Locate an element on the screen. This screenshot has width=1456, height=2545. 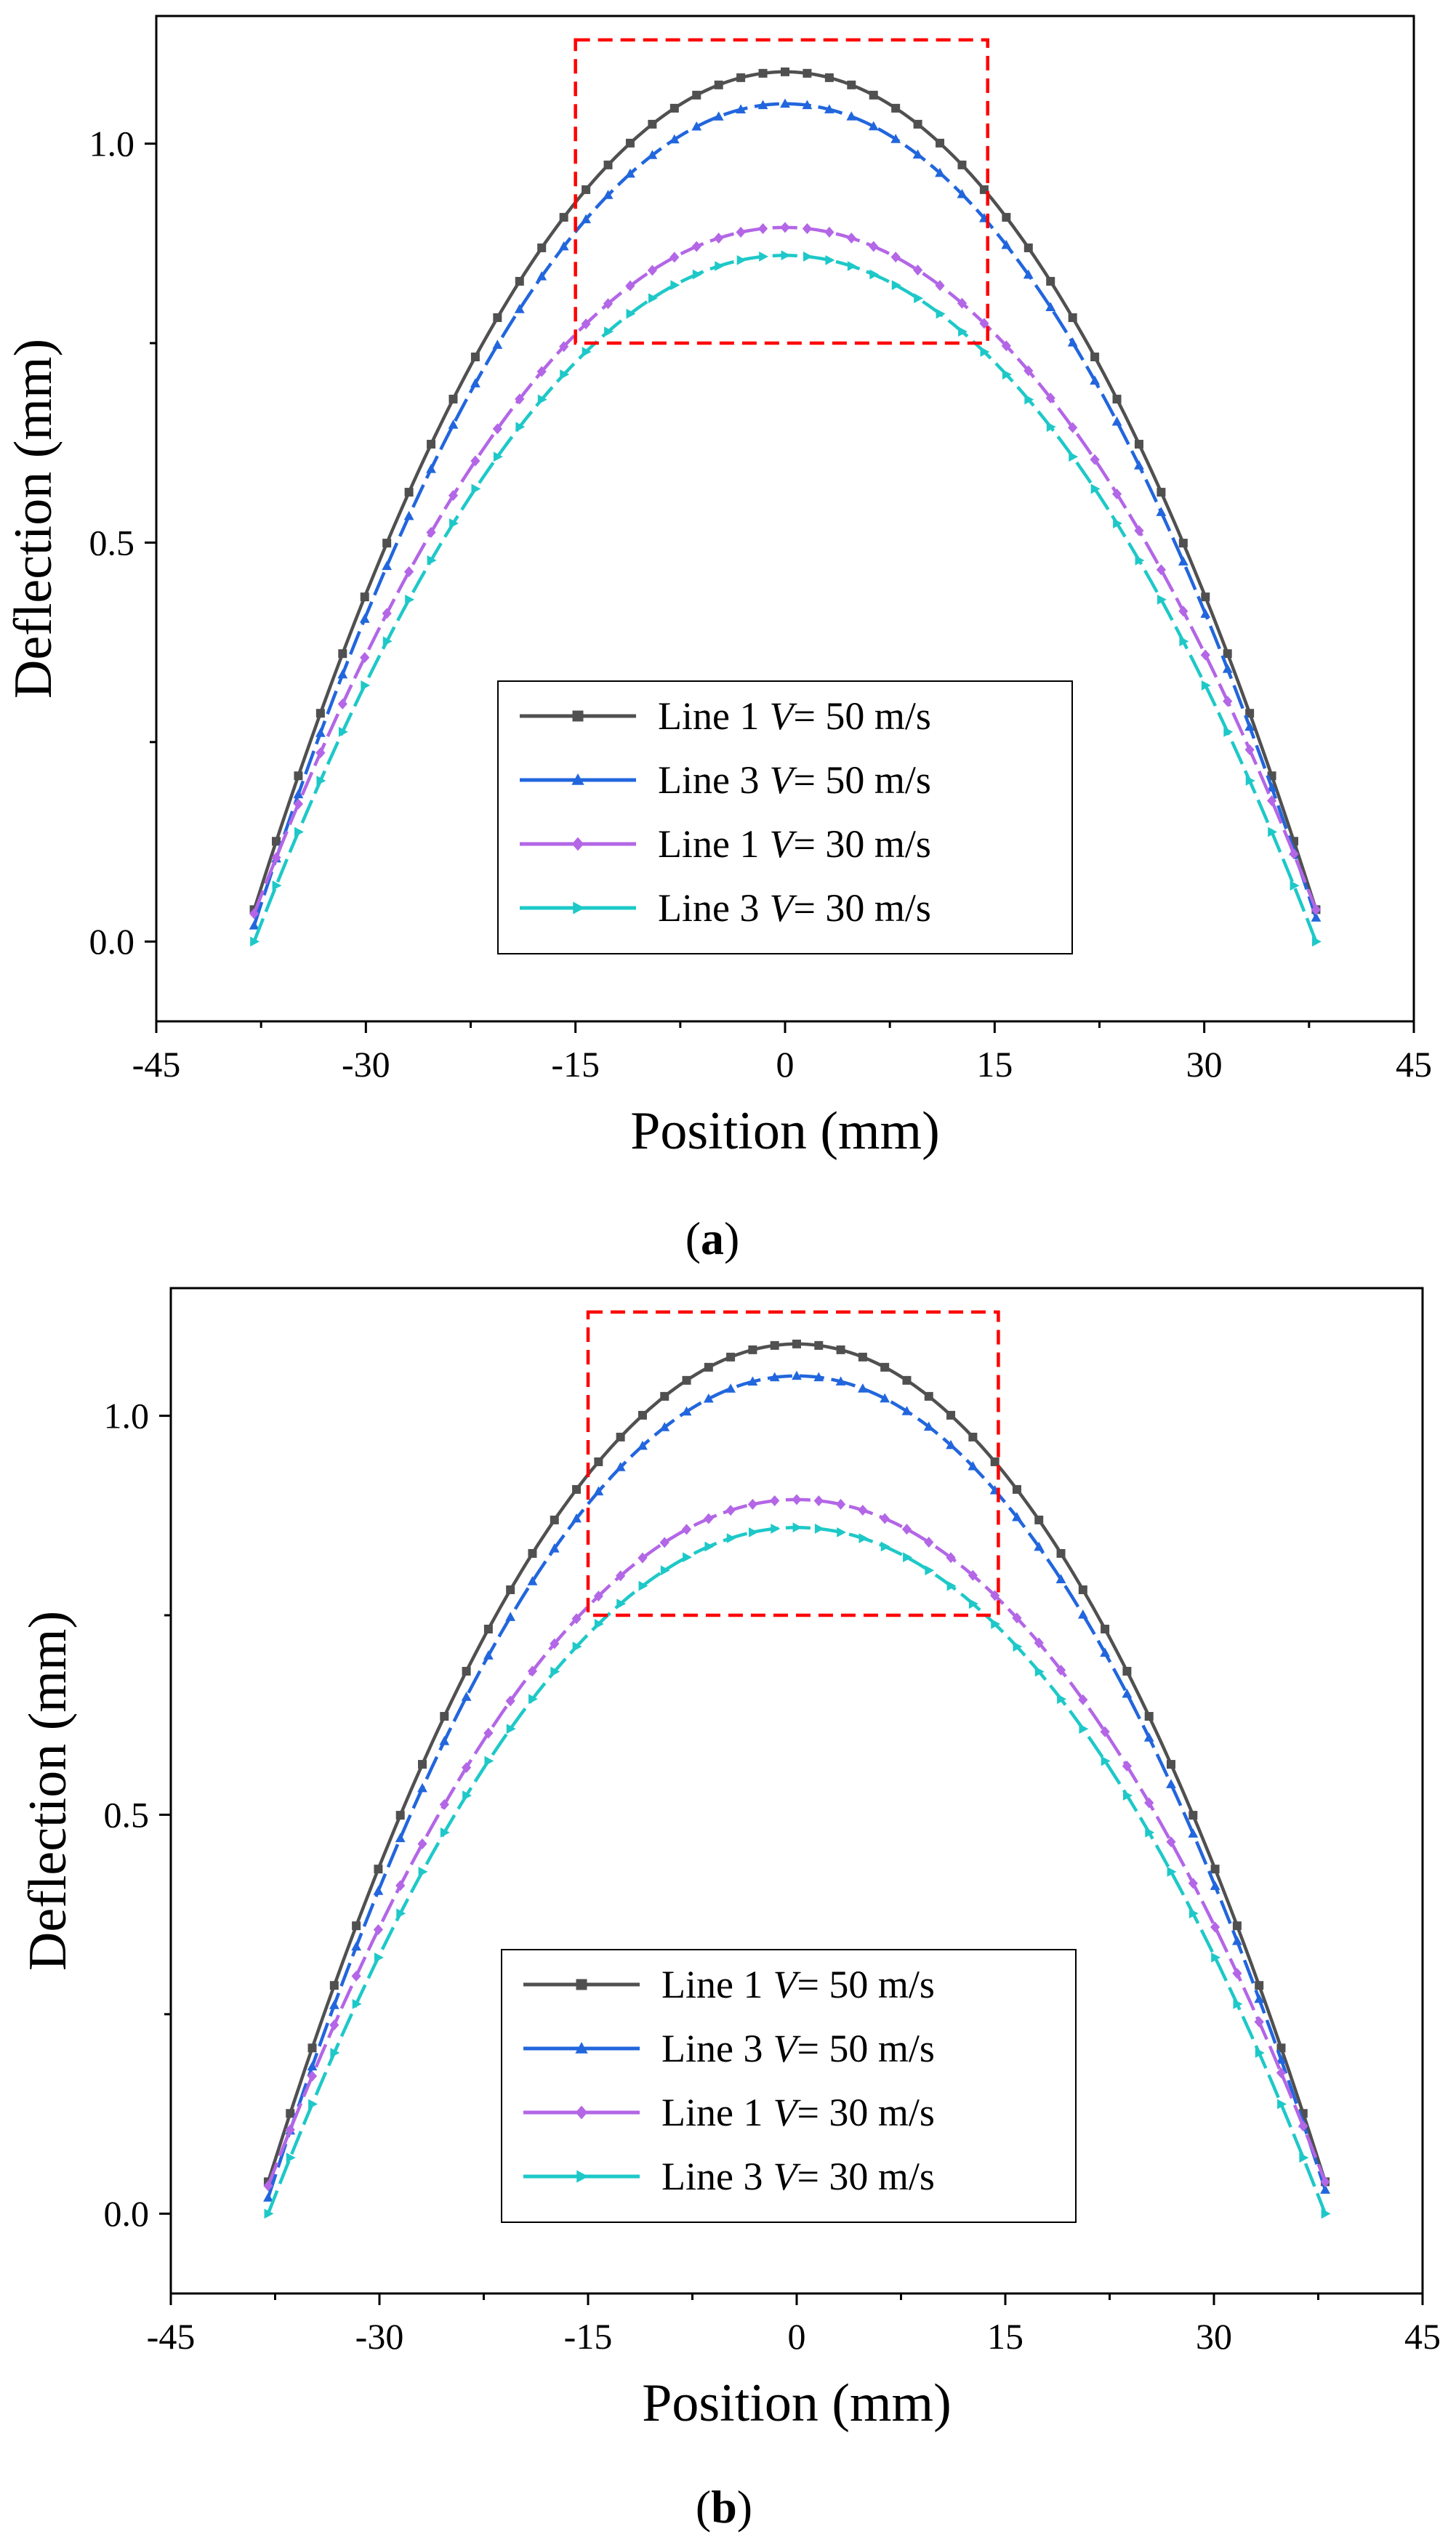
y-axis-title: Deflection (mm) is located at coordinates (48, 1791).